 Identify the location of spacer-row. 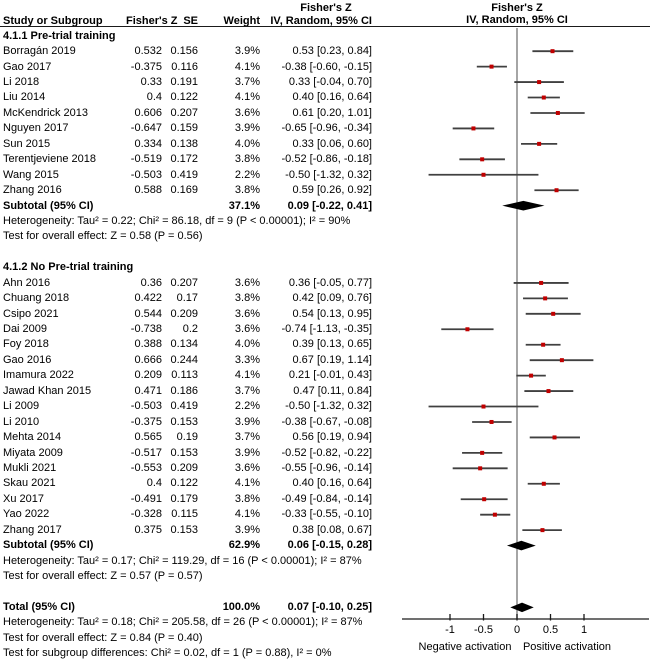
(325, 251).